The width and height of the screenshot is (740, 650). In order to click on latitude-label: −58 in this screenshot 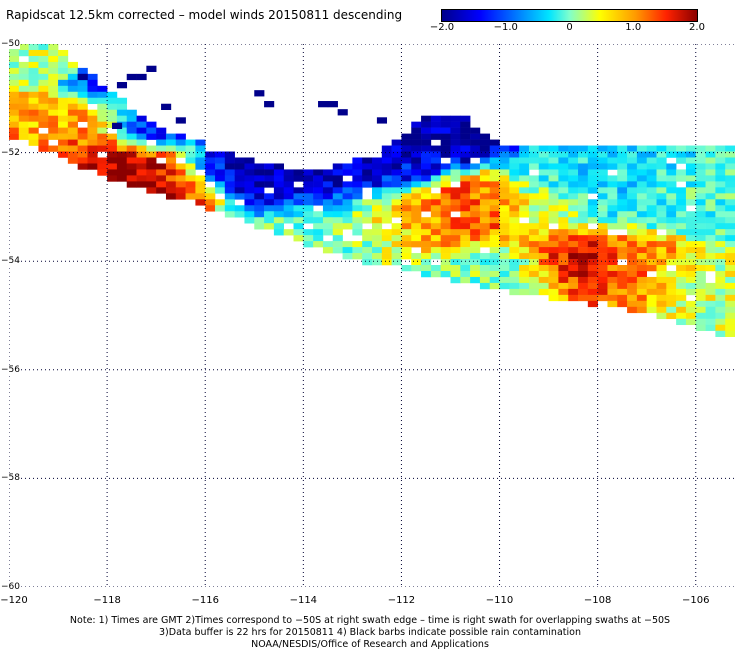, I will do `click(10, 478)`.